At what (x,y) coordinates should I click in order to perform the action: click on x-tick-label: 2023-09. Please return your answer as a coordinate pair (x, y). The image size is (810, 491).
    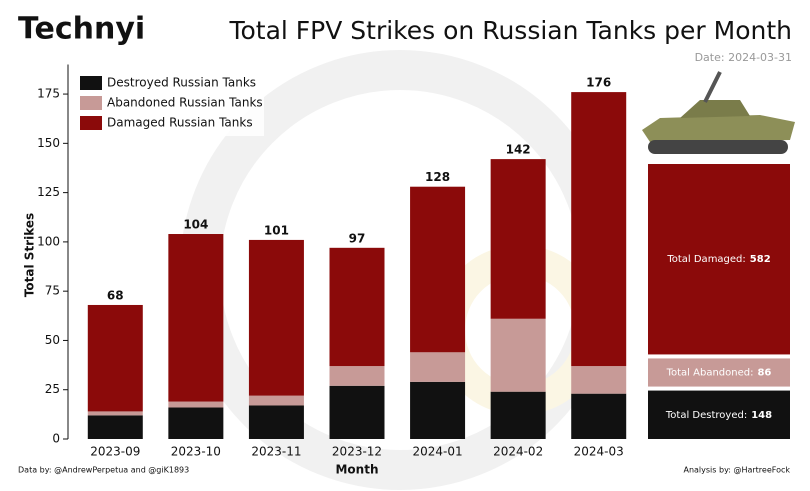
    Looking at the image, I should click on (115, 452).